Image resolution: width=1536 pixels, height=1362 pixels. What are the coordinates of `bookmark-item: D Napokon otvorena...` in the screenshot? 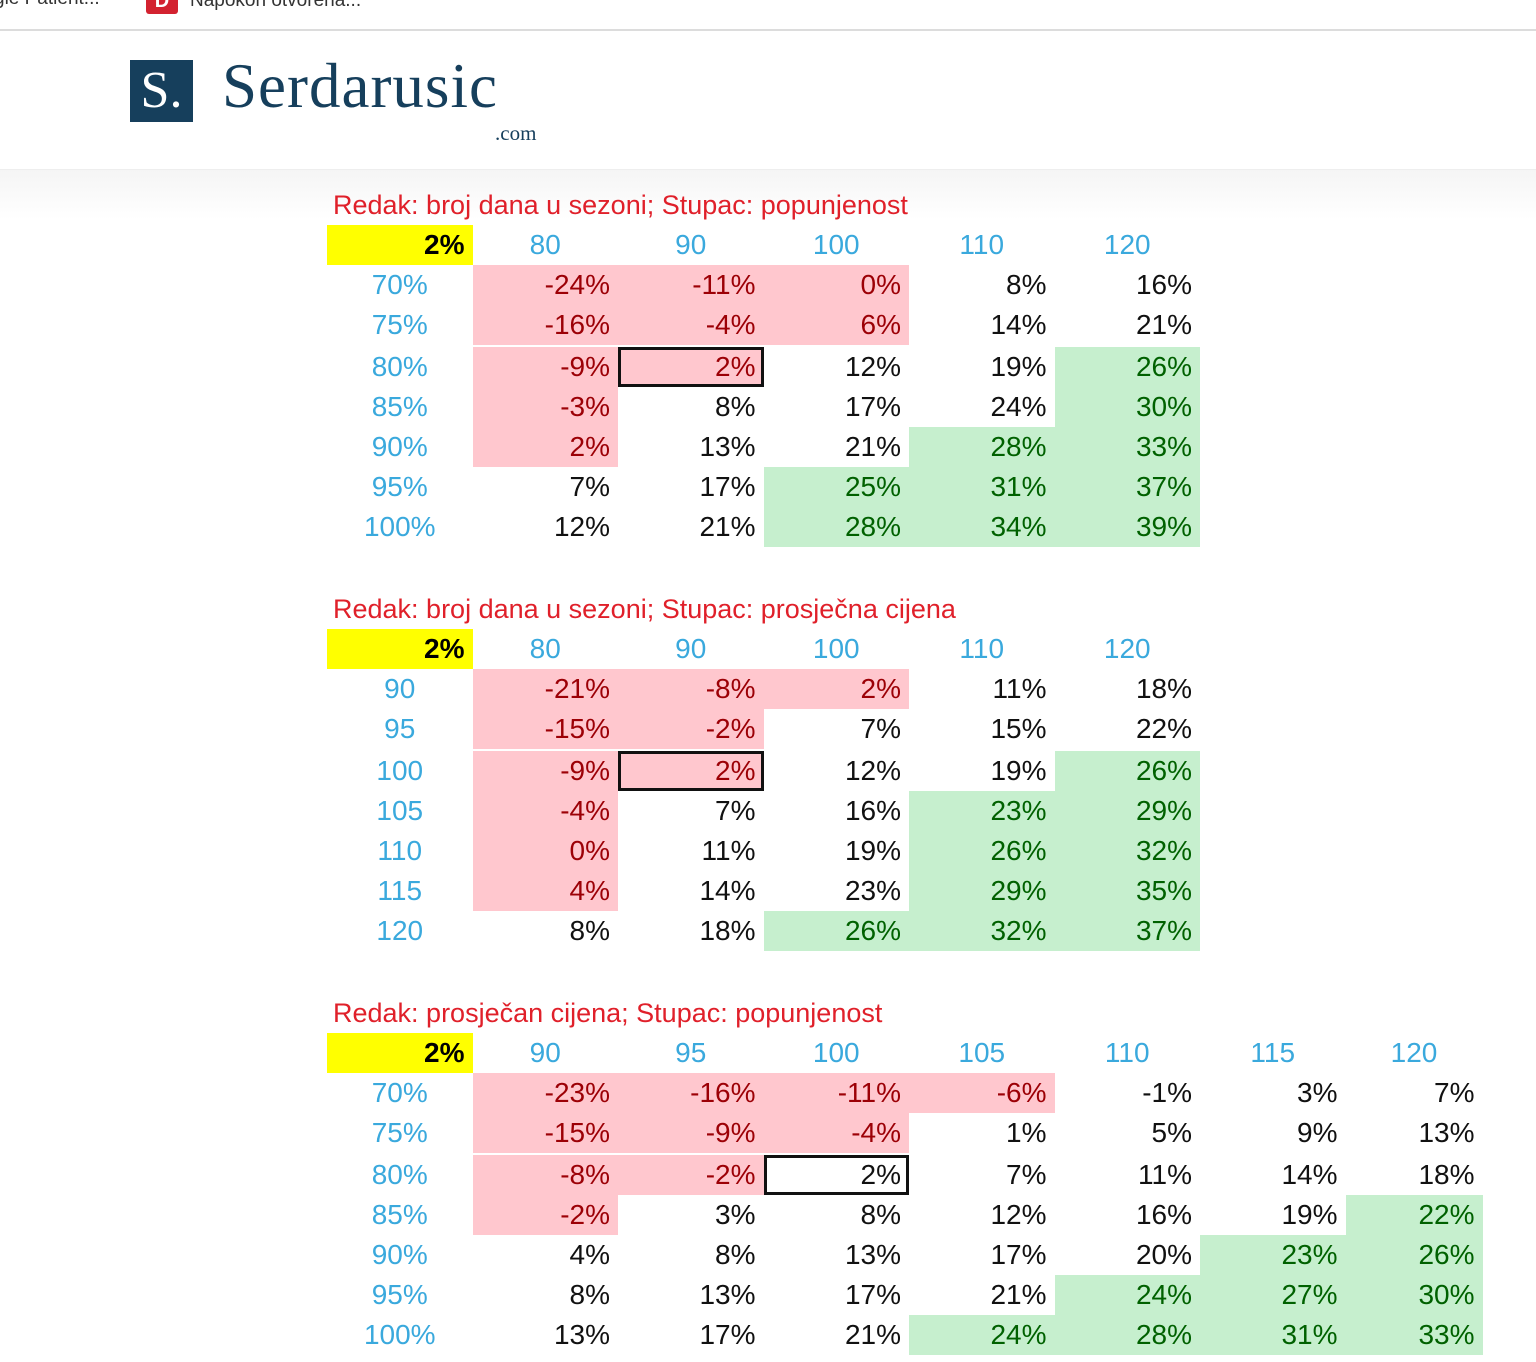 It's located at (253, 7).